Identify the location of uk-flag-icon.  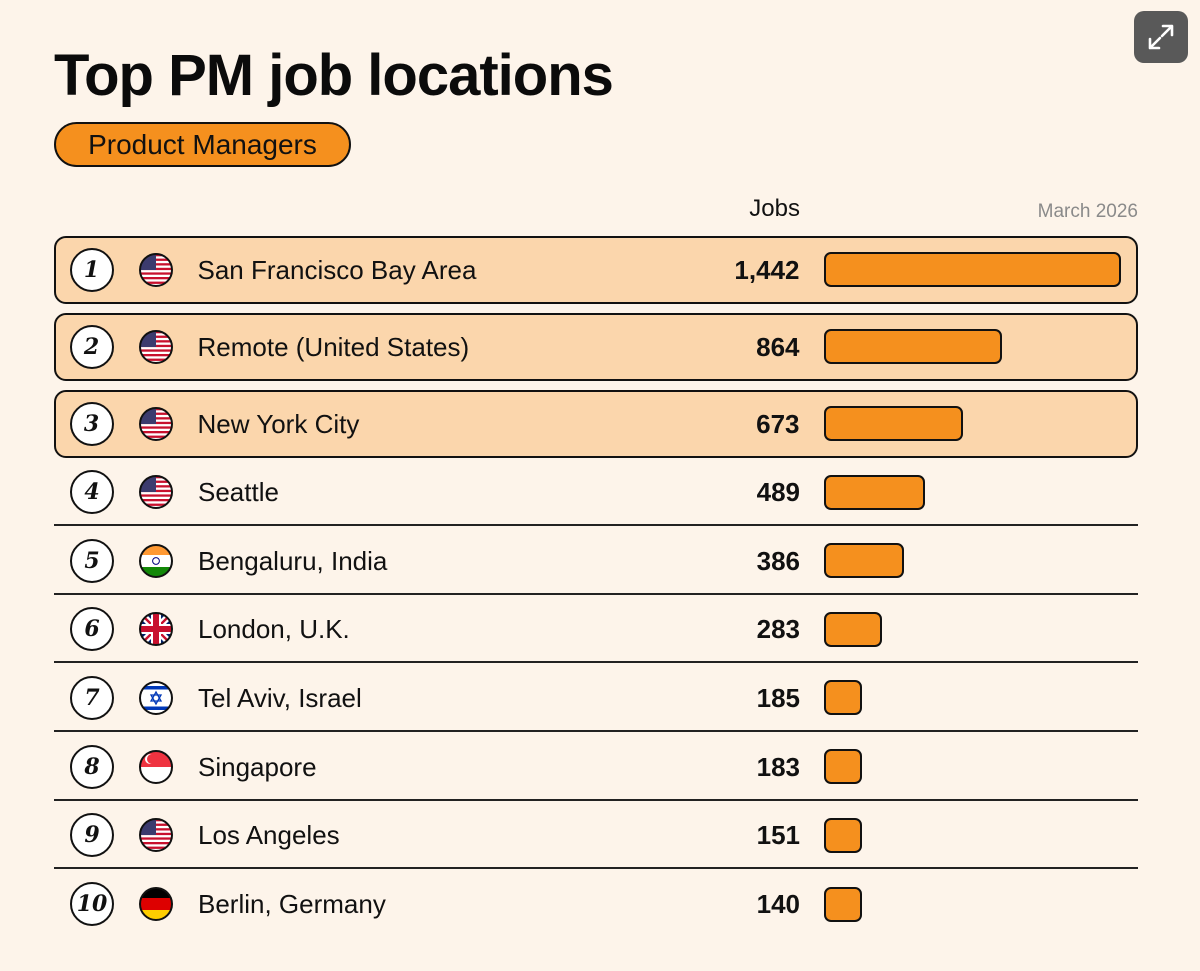
(156, 629).